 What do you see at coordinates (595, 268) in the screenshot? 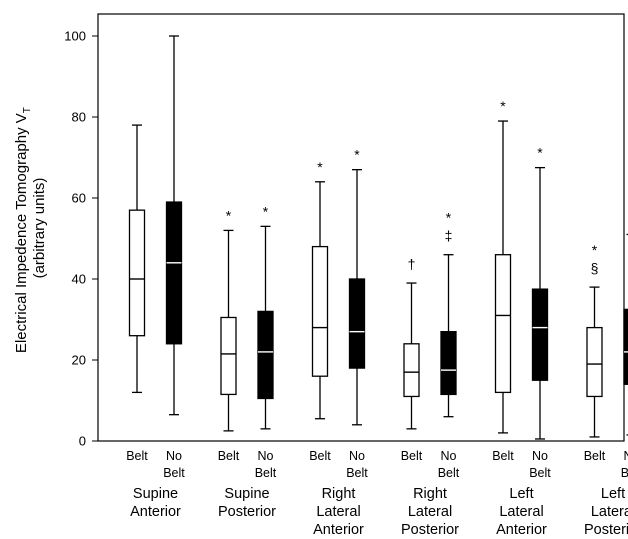
I see `significance-annotation: §` at bounding box center [595, 268].